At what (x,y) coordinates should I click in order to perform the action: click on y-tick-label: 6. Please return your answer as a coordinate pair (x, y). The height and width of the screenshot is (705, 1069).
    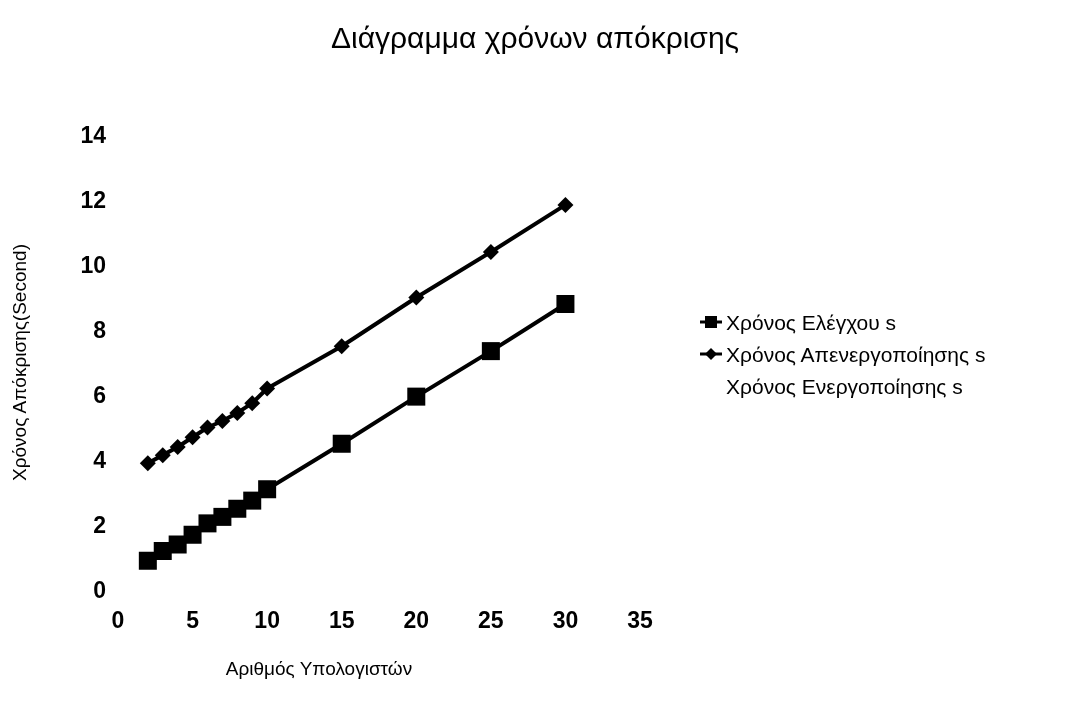
    Looking at the image, I should click on (99, 395).